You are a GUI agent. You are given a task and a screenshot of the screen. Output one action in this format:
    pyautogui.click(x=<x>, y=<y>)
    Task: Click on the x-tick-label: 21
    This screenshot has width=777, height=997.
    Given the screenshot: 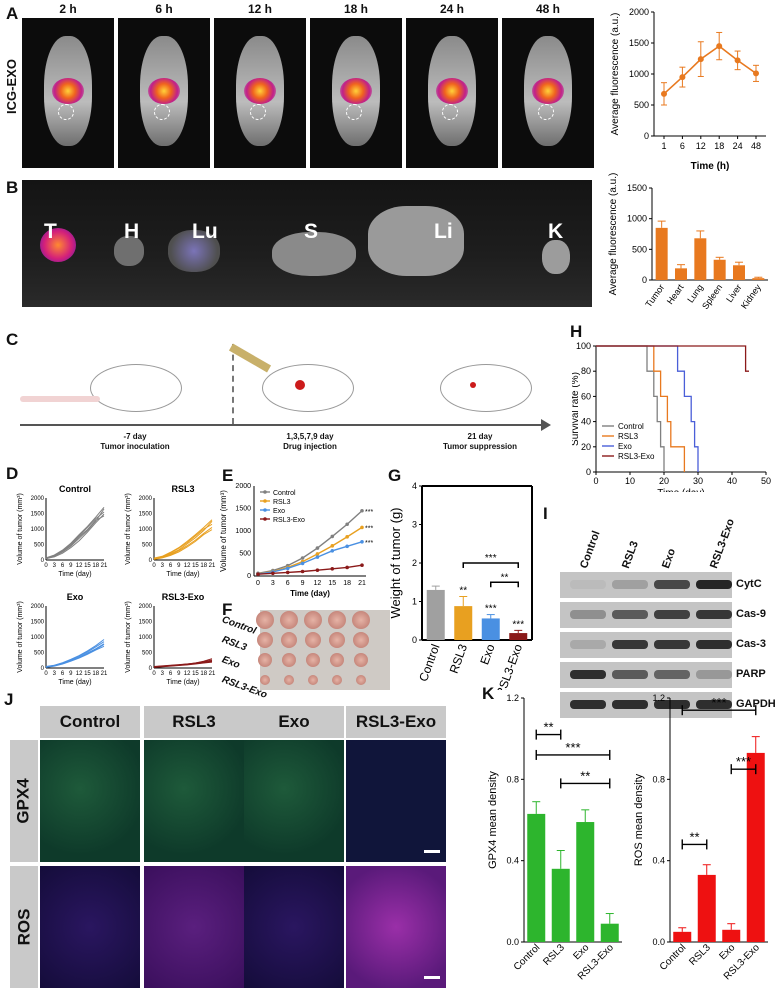 What is the action you would take?
    pyautogui.click(x=212, y=566)
    